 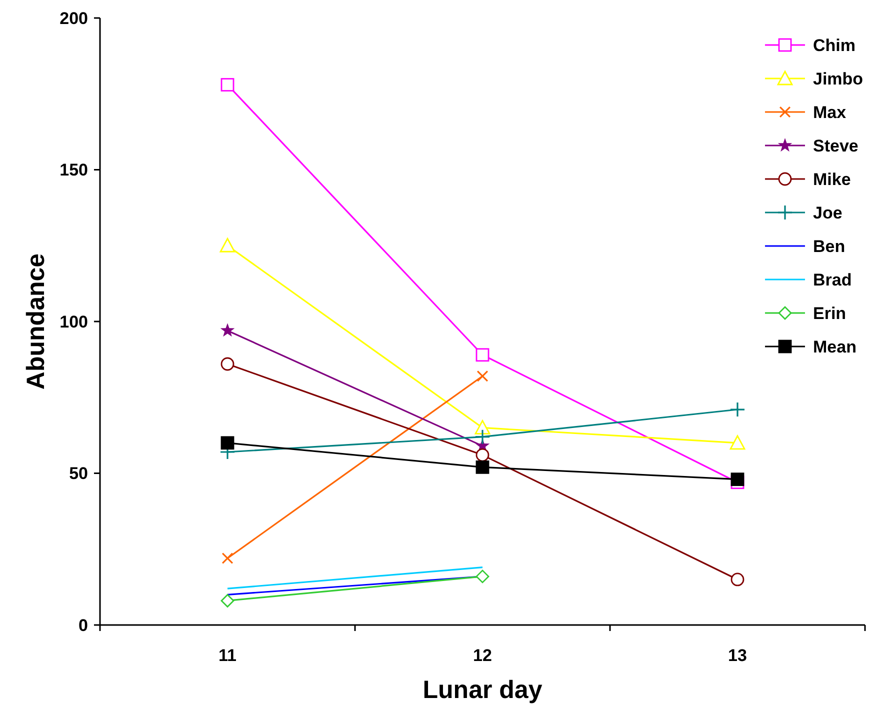 I want to click on legend-label: Jimbo, so click(x=838, y=78).